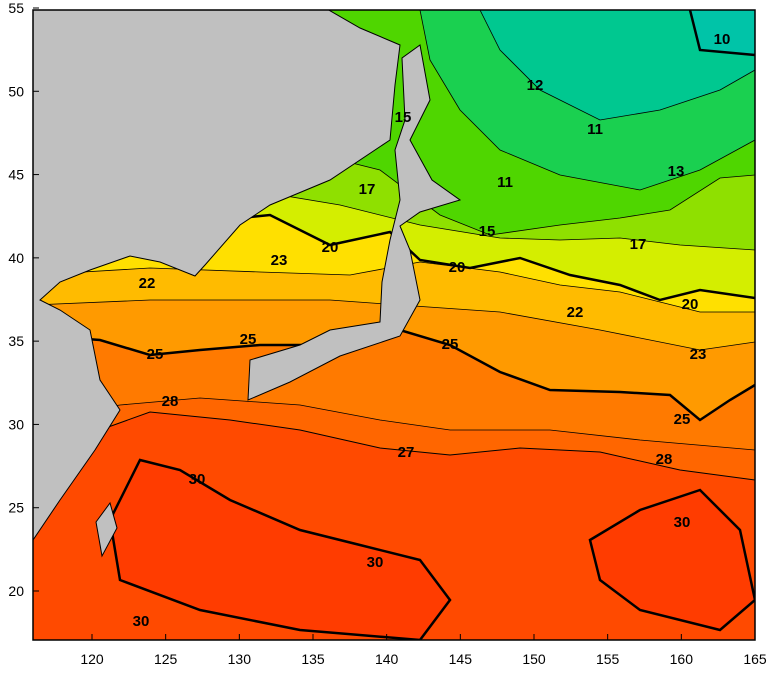  What do you see at coordinates (387, 659) in the screenshot?
I see `x-tick-label: 140` at bounding box center [387, 659].